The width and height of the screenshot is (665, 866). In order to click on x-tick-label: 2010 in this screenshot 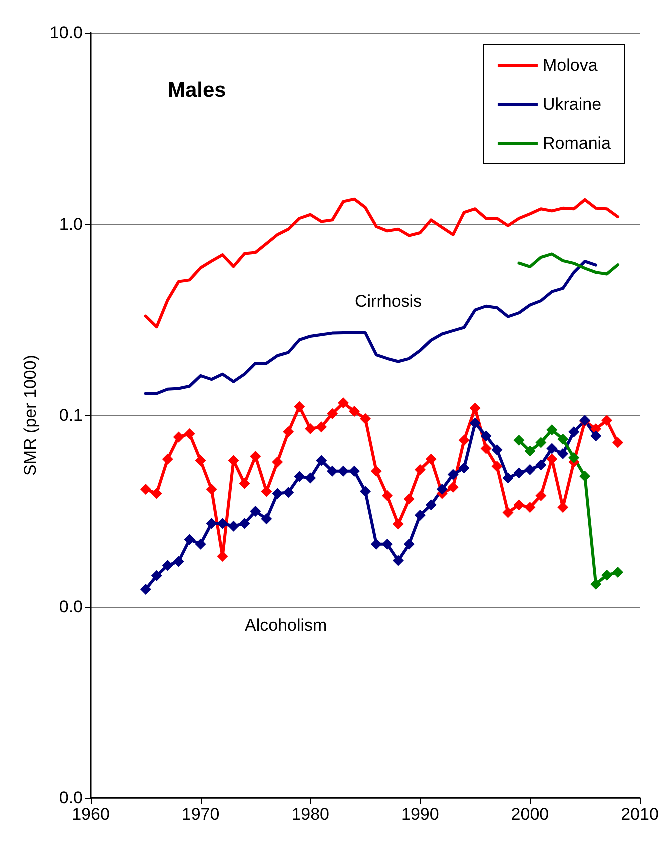, I will do `click(640, 814)`.